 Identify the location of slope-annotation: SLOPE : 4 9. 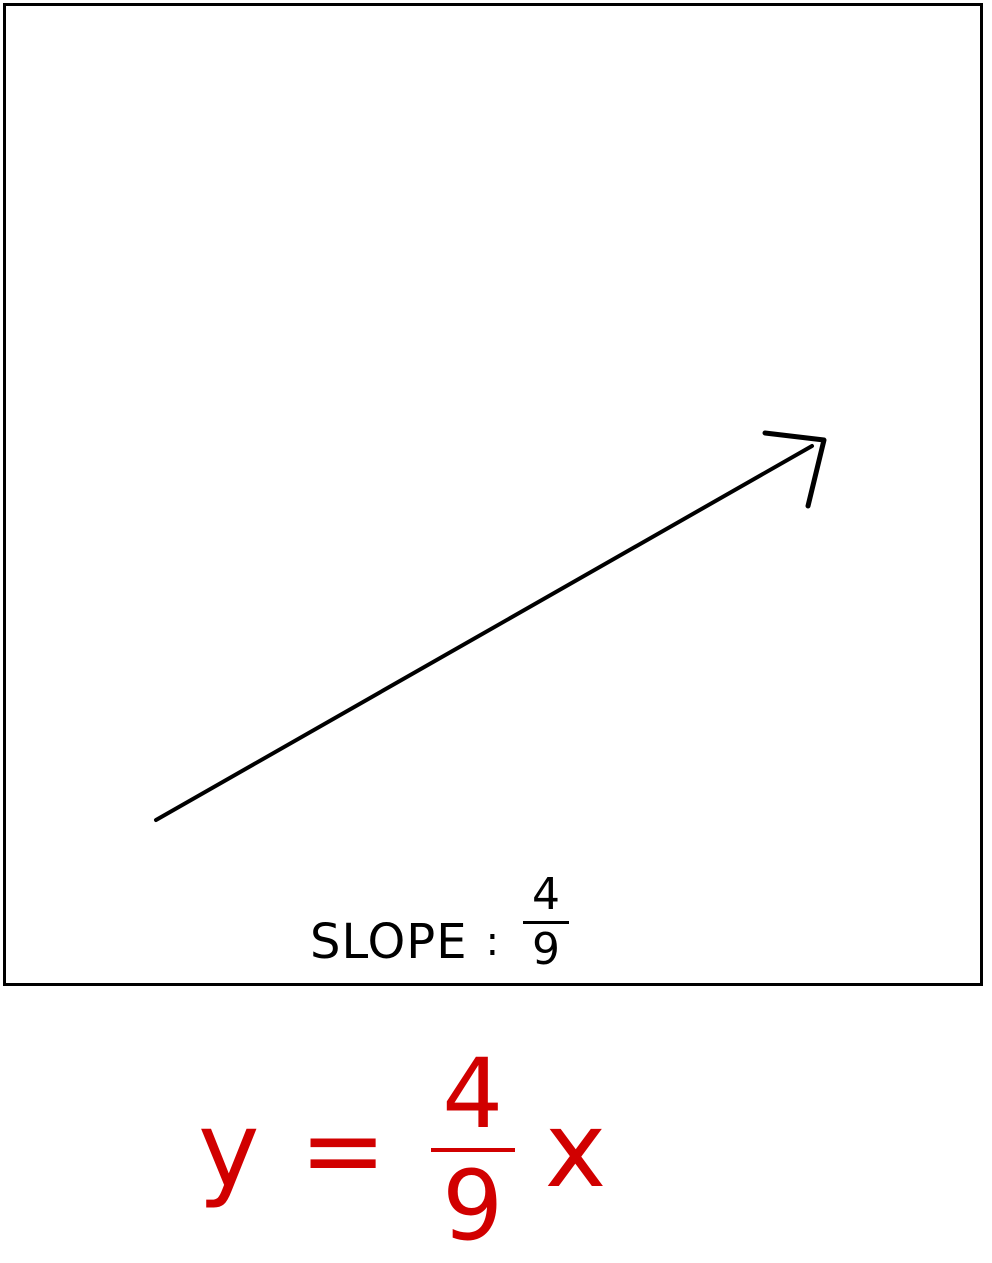
(440, 922).